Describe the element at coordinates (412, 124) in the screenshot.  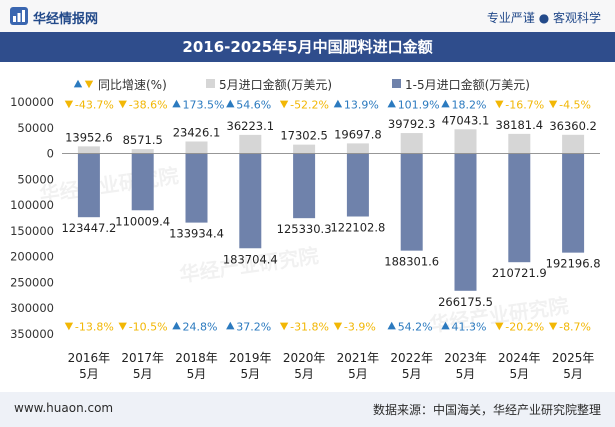
I see `label-may-value: 39792.3` at that location.